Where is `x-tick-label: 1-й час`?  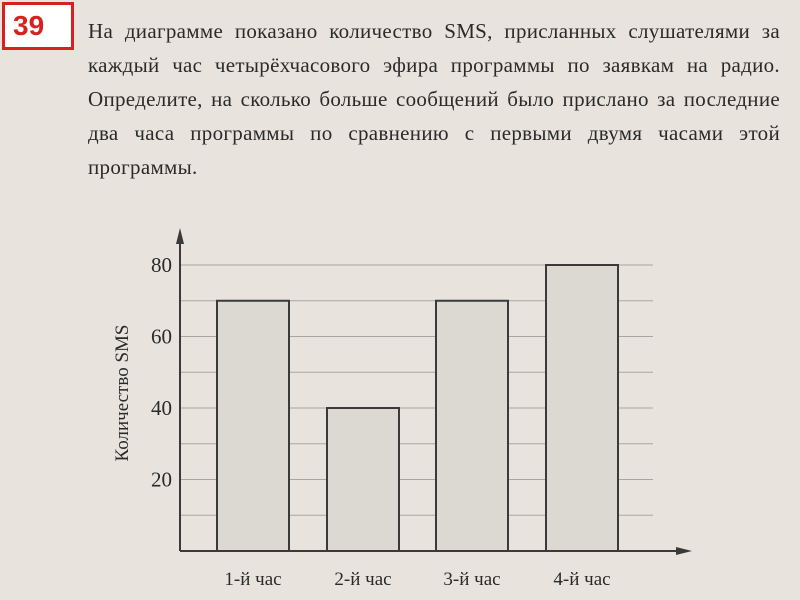
x-tick-label: 1-й час is located at coordinates (252, 579).